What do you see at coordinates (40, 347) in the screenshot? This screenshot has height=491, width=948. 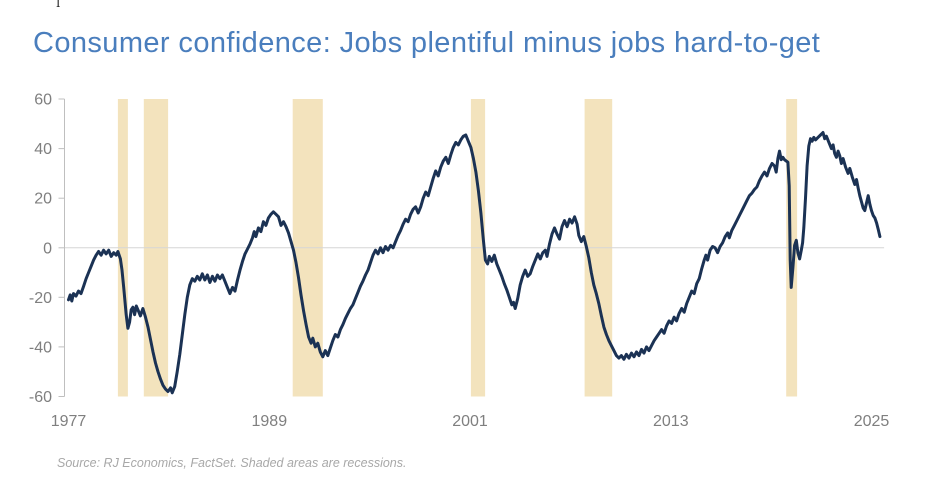 I see `y-axis-label: -40` at bounding box center [40, 347].